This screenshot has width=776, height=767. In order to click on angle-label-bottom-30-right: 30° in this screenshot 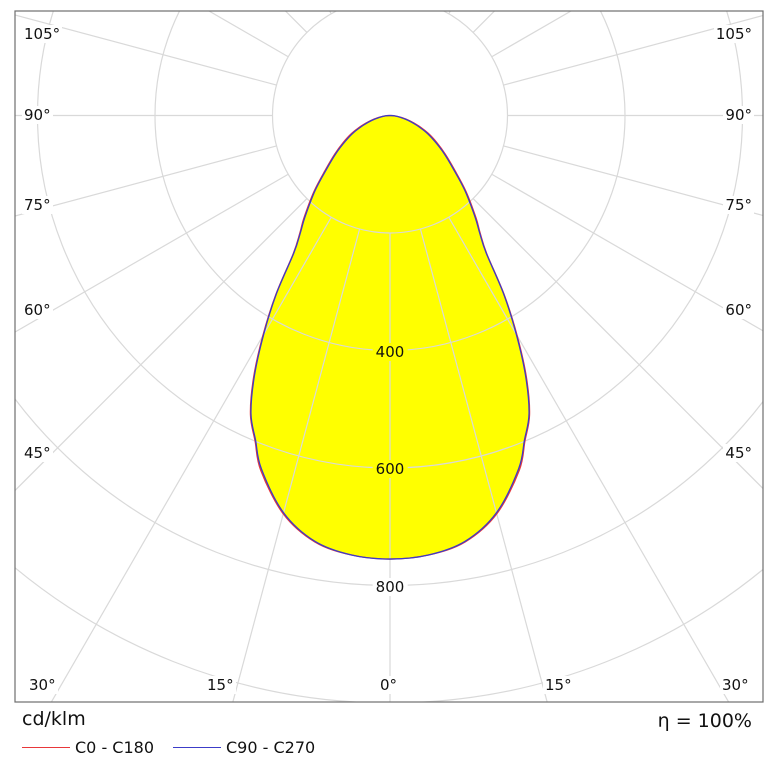, I will do `click(735, 685)`.